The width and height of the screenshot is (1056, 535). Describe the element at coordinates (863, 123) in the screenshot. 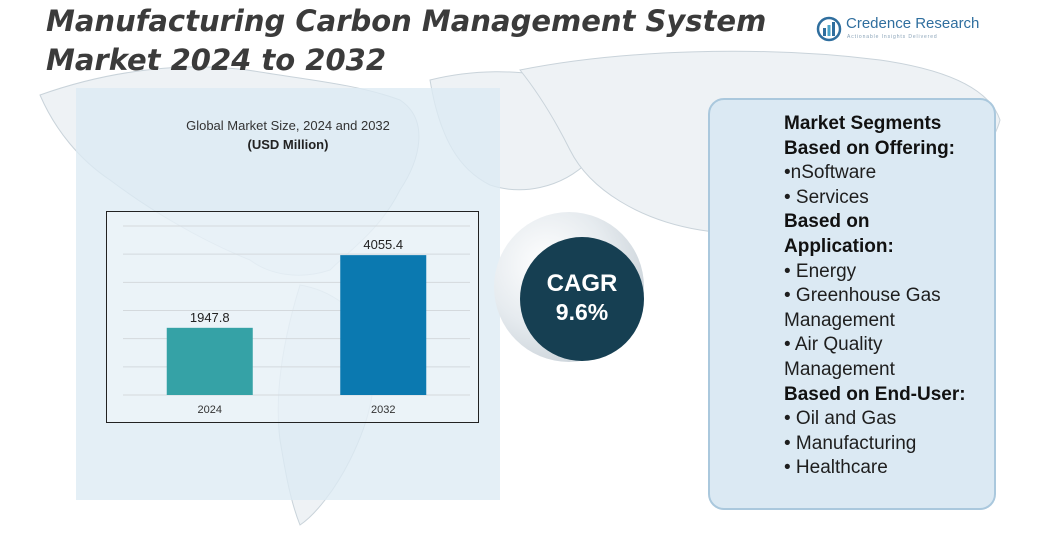

I see `segments-title: Market Segments` at that location.